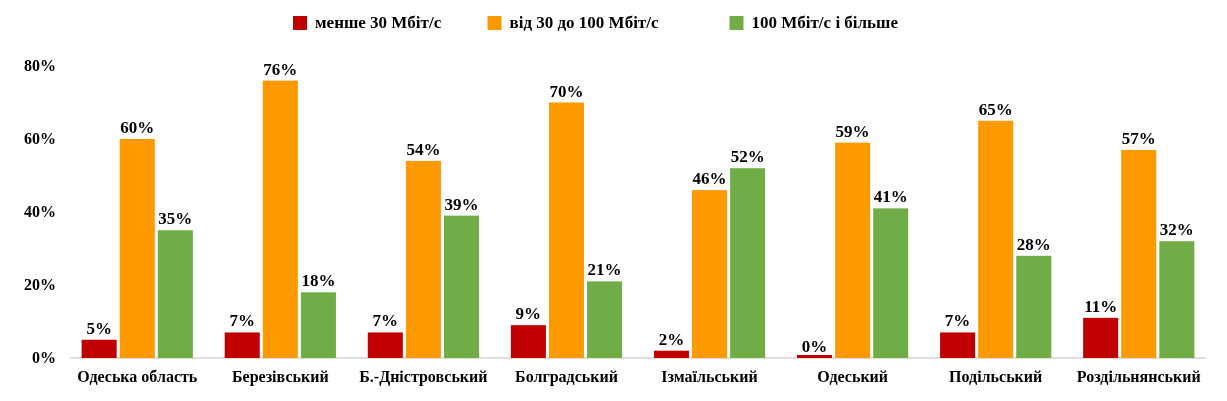 The image size is (1227, 401). I want to click on data-label: 9%, so click(528, 314).